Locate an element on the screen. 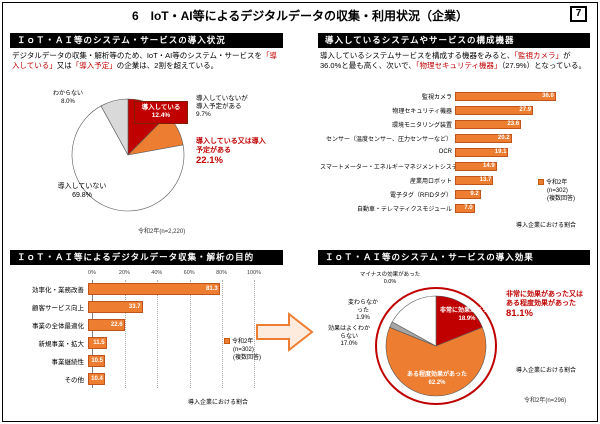 This screenshot has height=424, width=600. bar-track: 81.3 is located at coordinates (169, 289).